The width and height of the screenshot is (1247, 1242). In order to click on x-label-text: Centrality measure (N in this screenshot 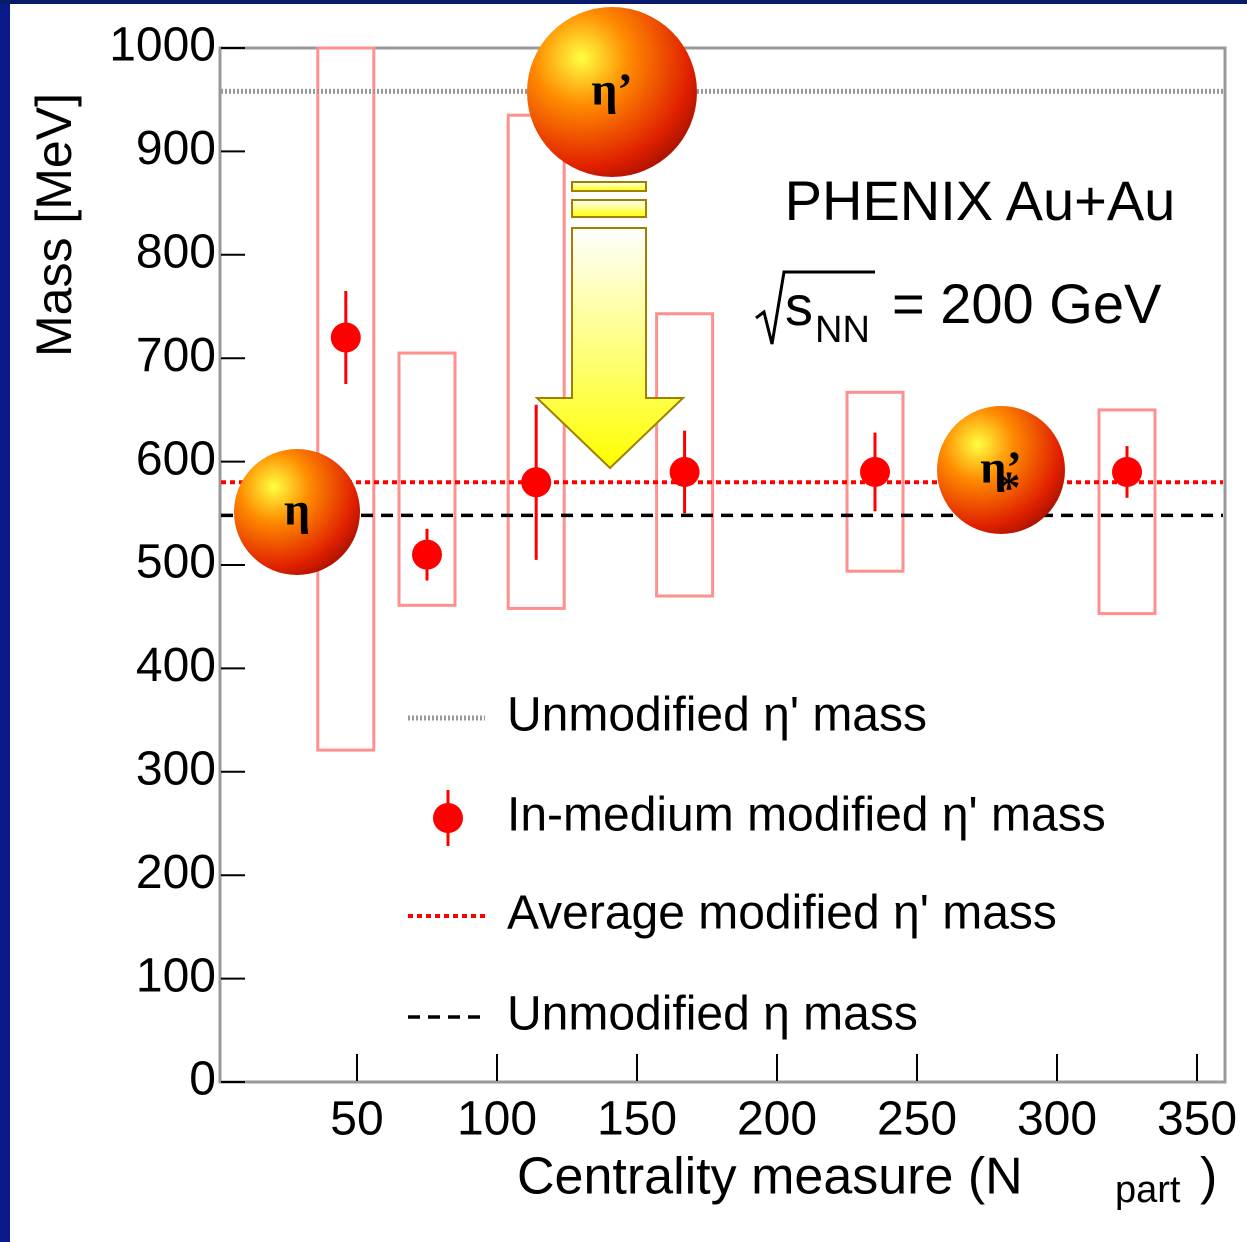, I will do `click(770, 1177)`.